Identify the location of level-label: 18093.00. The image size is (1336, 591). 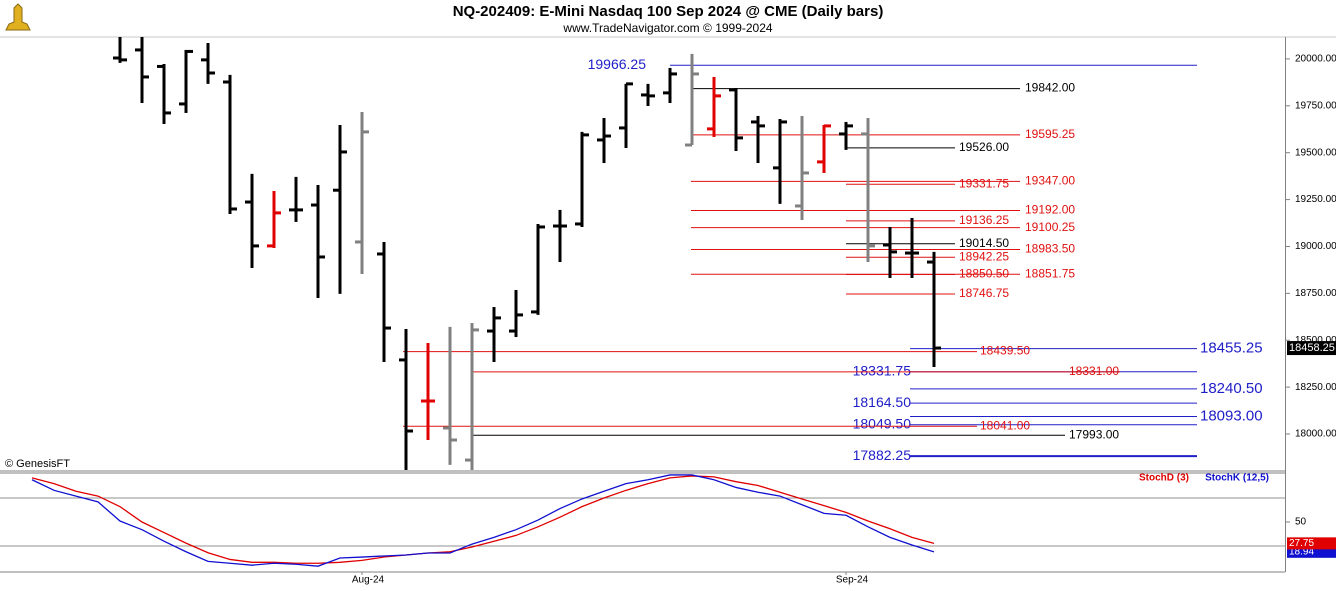
(1231, 416).